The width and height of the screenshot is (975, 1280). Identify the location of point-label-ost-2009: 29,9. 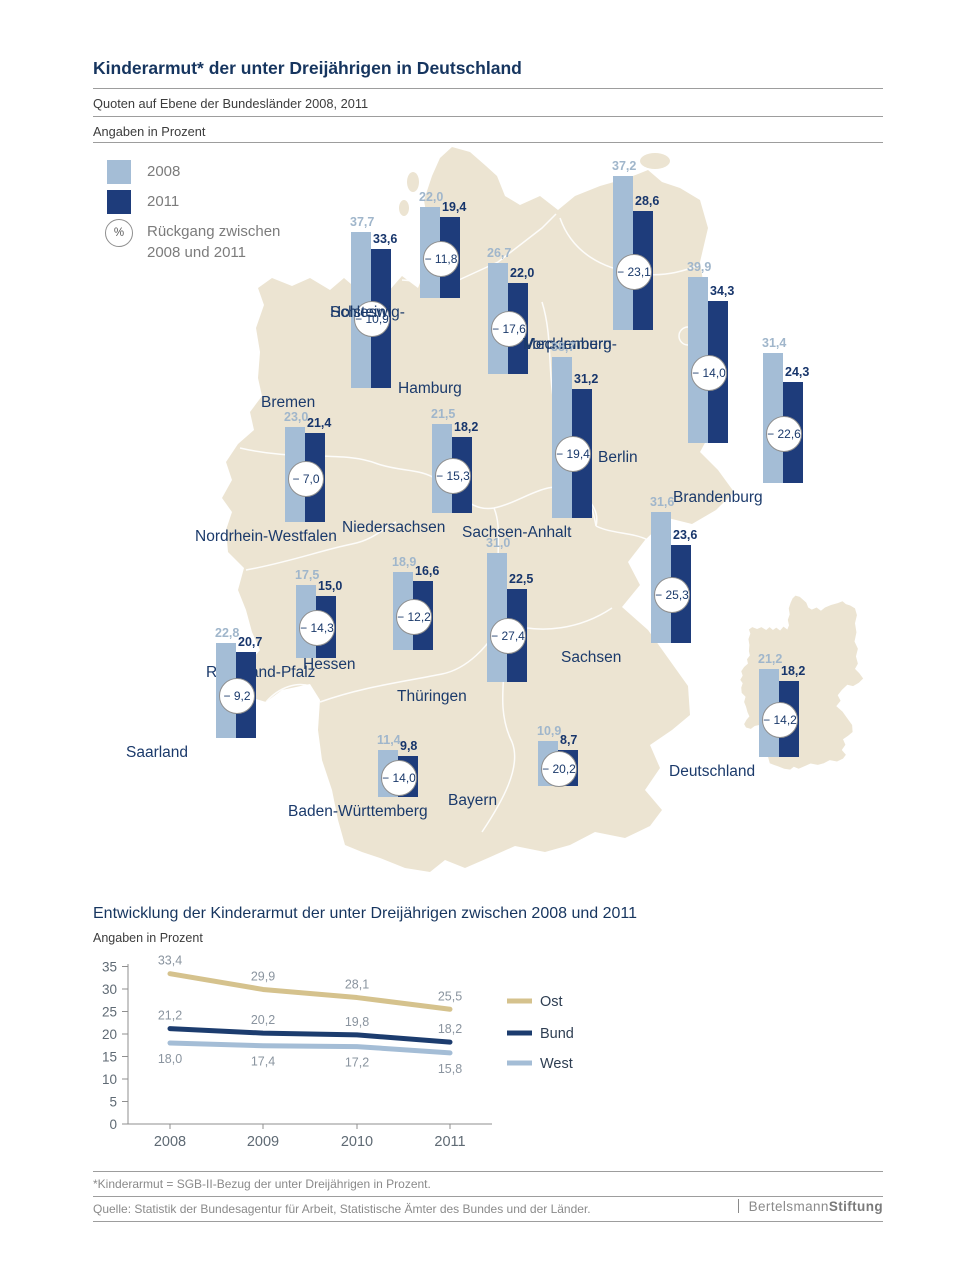
(263, 976).